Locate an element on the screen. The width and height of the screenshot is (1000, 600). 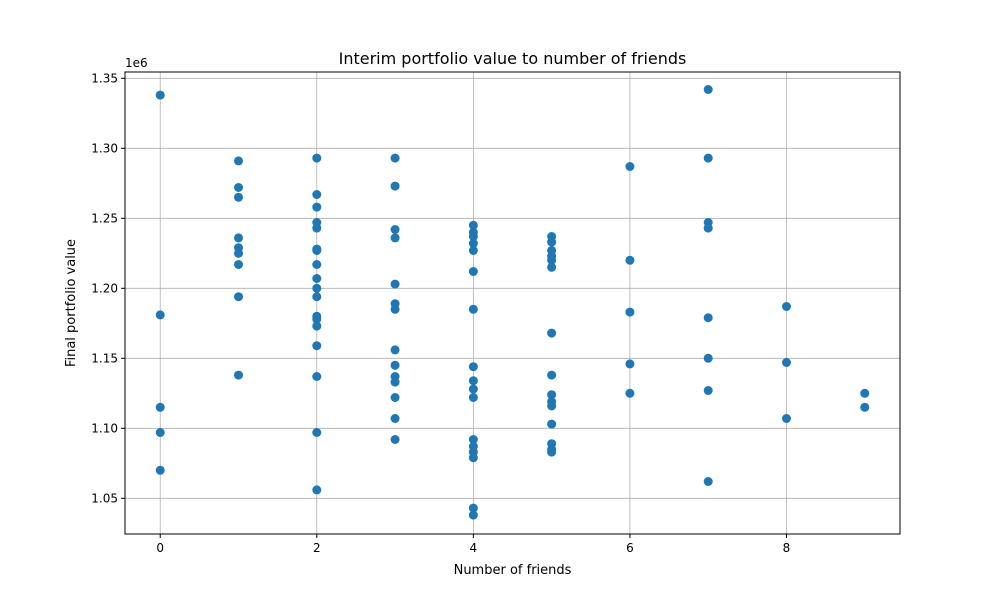
x-tick-label: 0 is located at coordinates (160, 548).